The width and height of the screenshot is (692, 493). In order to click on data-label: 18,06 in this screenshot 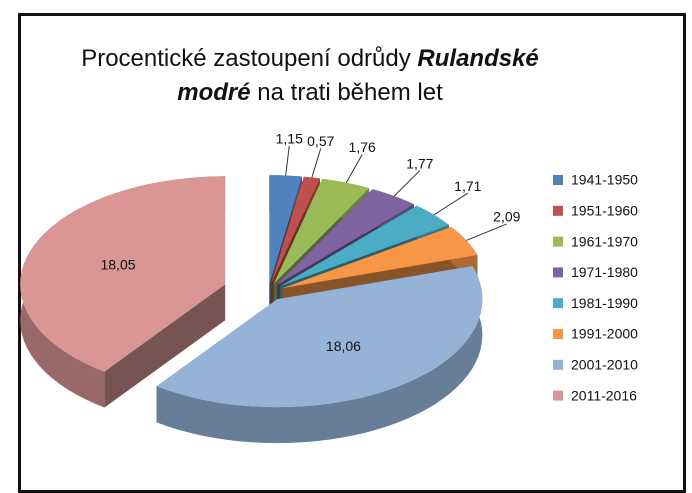, I will do `click(343, 346)`.